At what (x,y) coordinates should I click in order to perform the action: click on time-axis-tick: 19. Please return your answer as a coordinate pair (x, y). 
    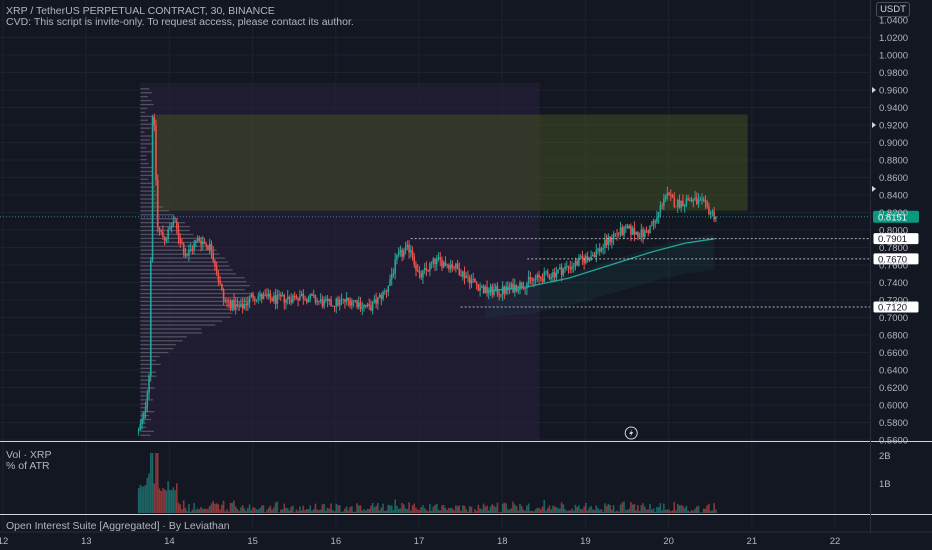
    Looking at the image, I should click on (585, 541).